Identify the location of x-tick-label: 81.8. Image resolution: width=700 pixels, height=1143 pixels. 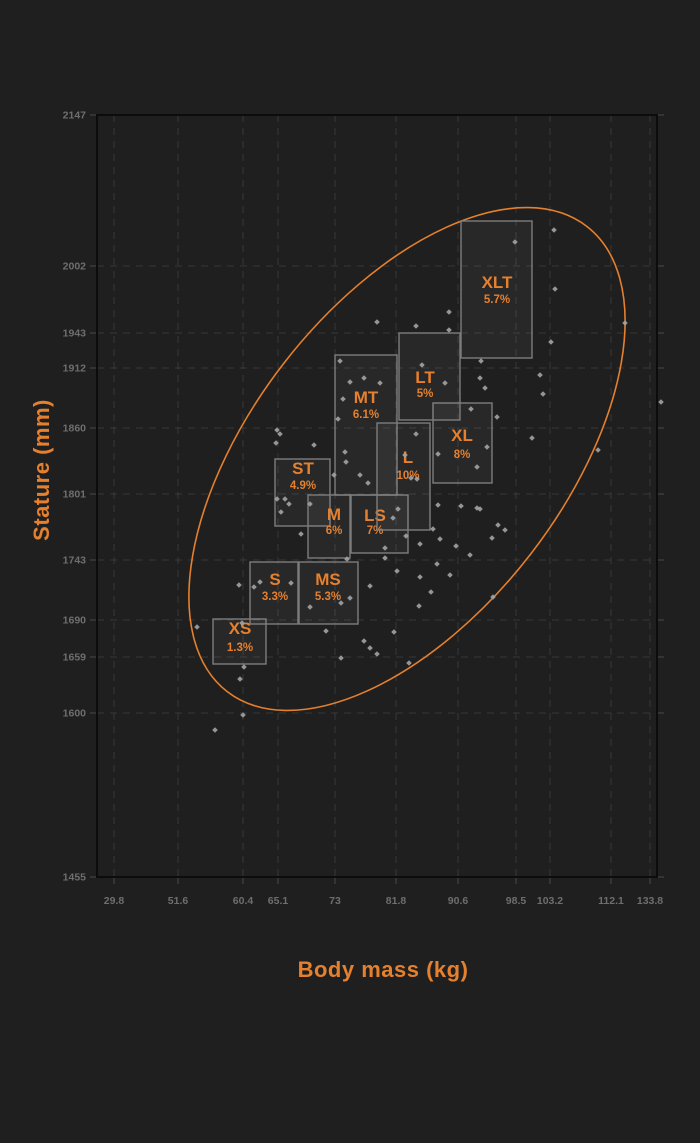
(396, 901).